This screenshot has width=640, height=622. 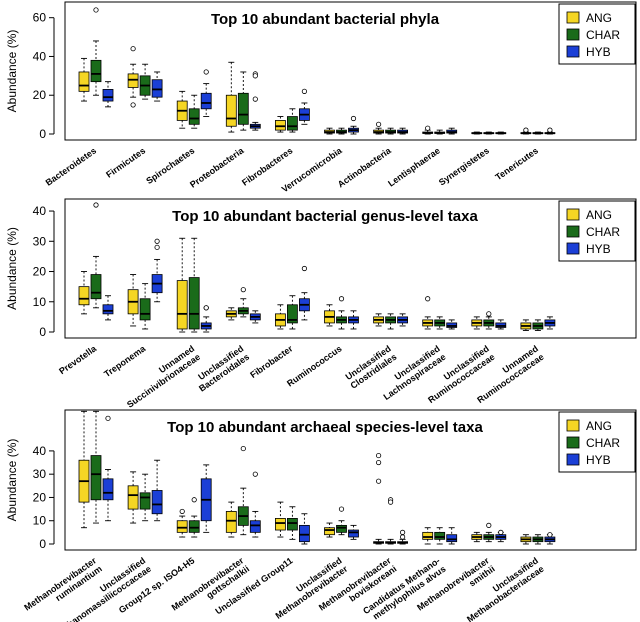 I want to click on category-label: UnclassifiedBacteroidales, so click(x=221, y=368).